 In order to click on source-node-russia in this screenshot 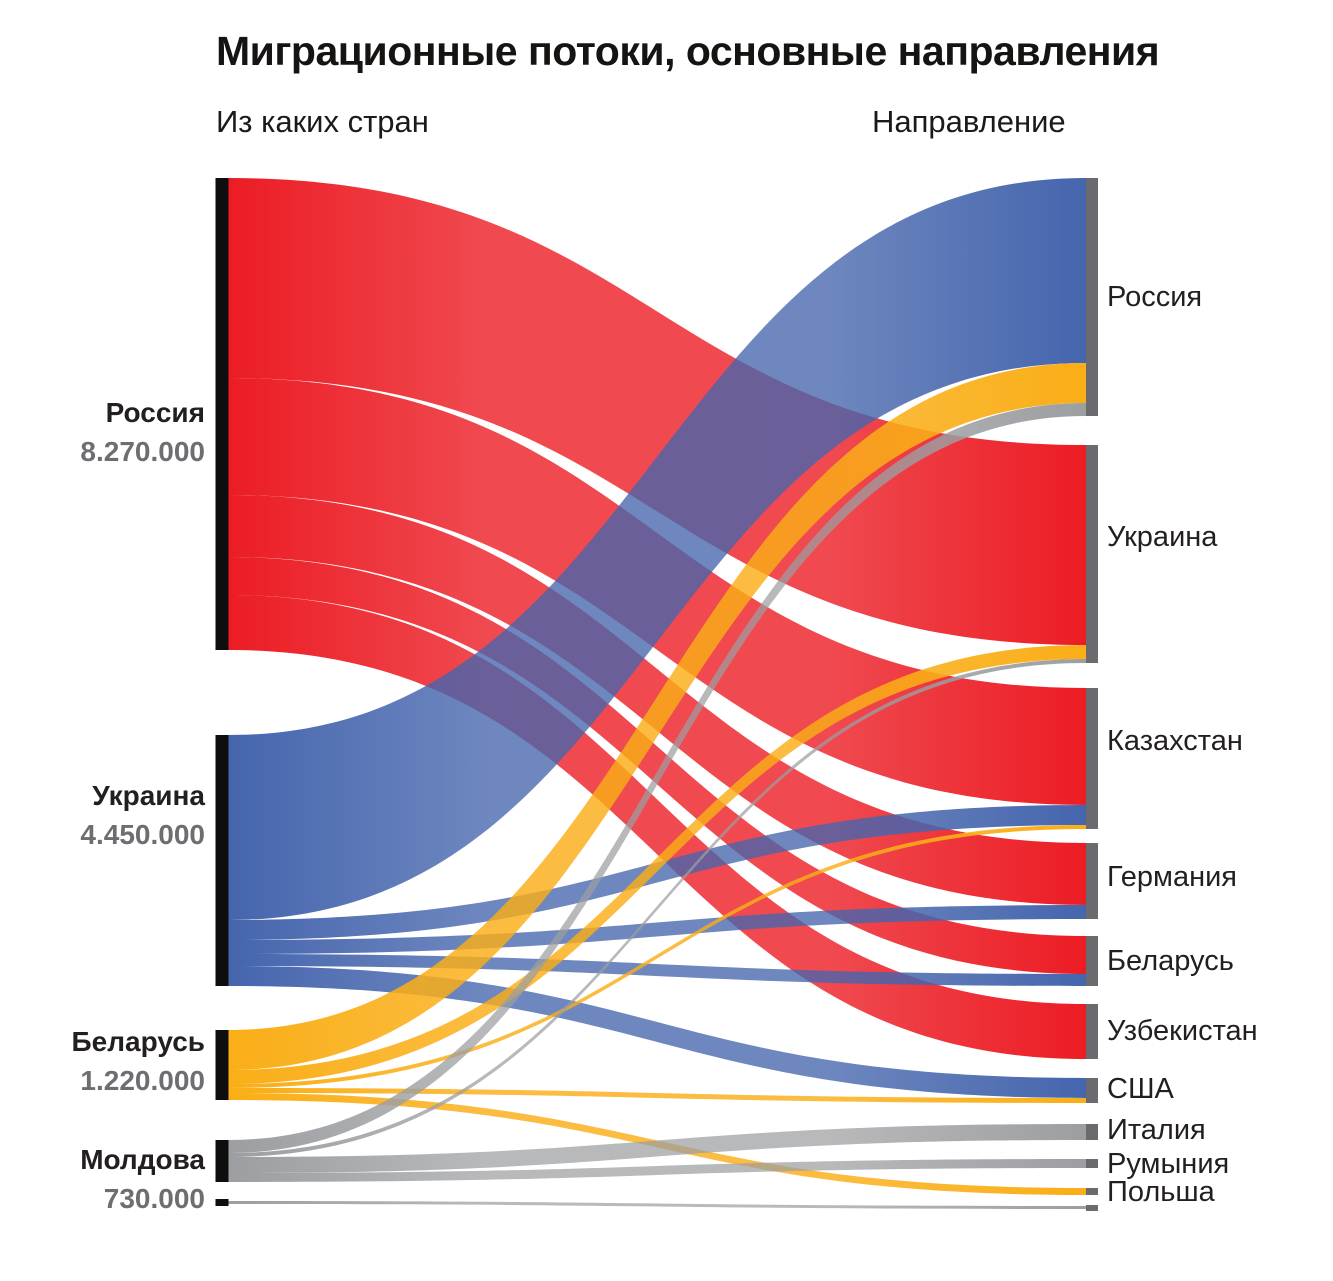, I will do `click(222, 414)`.